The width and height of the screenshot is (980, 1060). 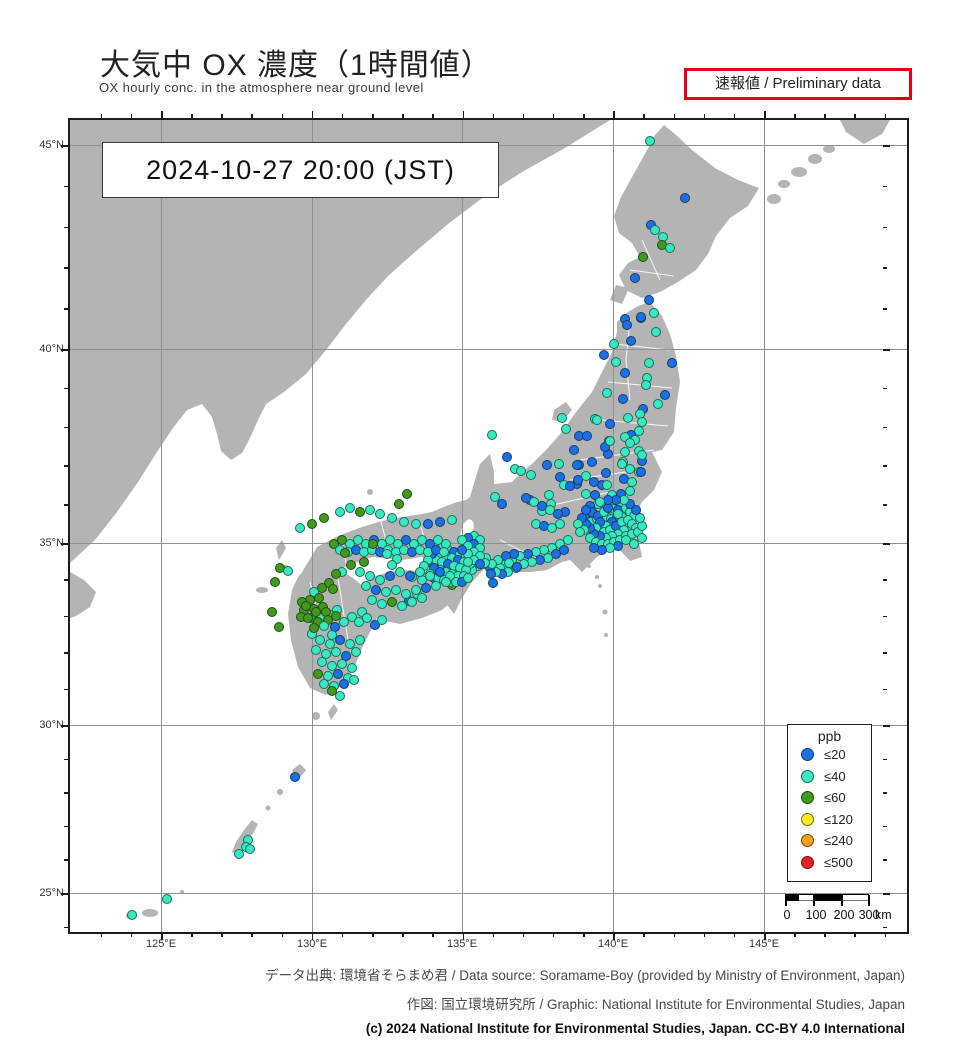 I want to click on lon-axis-label: 140°E, so click(x=613, y=944).